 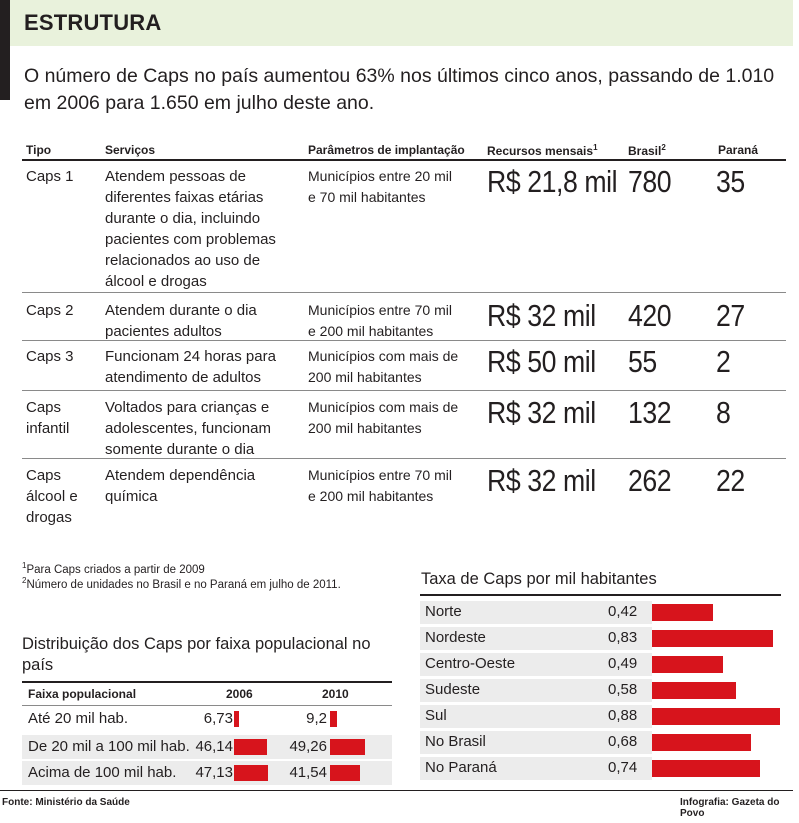 I want to click on dist-category-label: De 20 mil a 100 mil hab., so click(x=109, y=746).